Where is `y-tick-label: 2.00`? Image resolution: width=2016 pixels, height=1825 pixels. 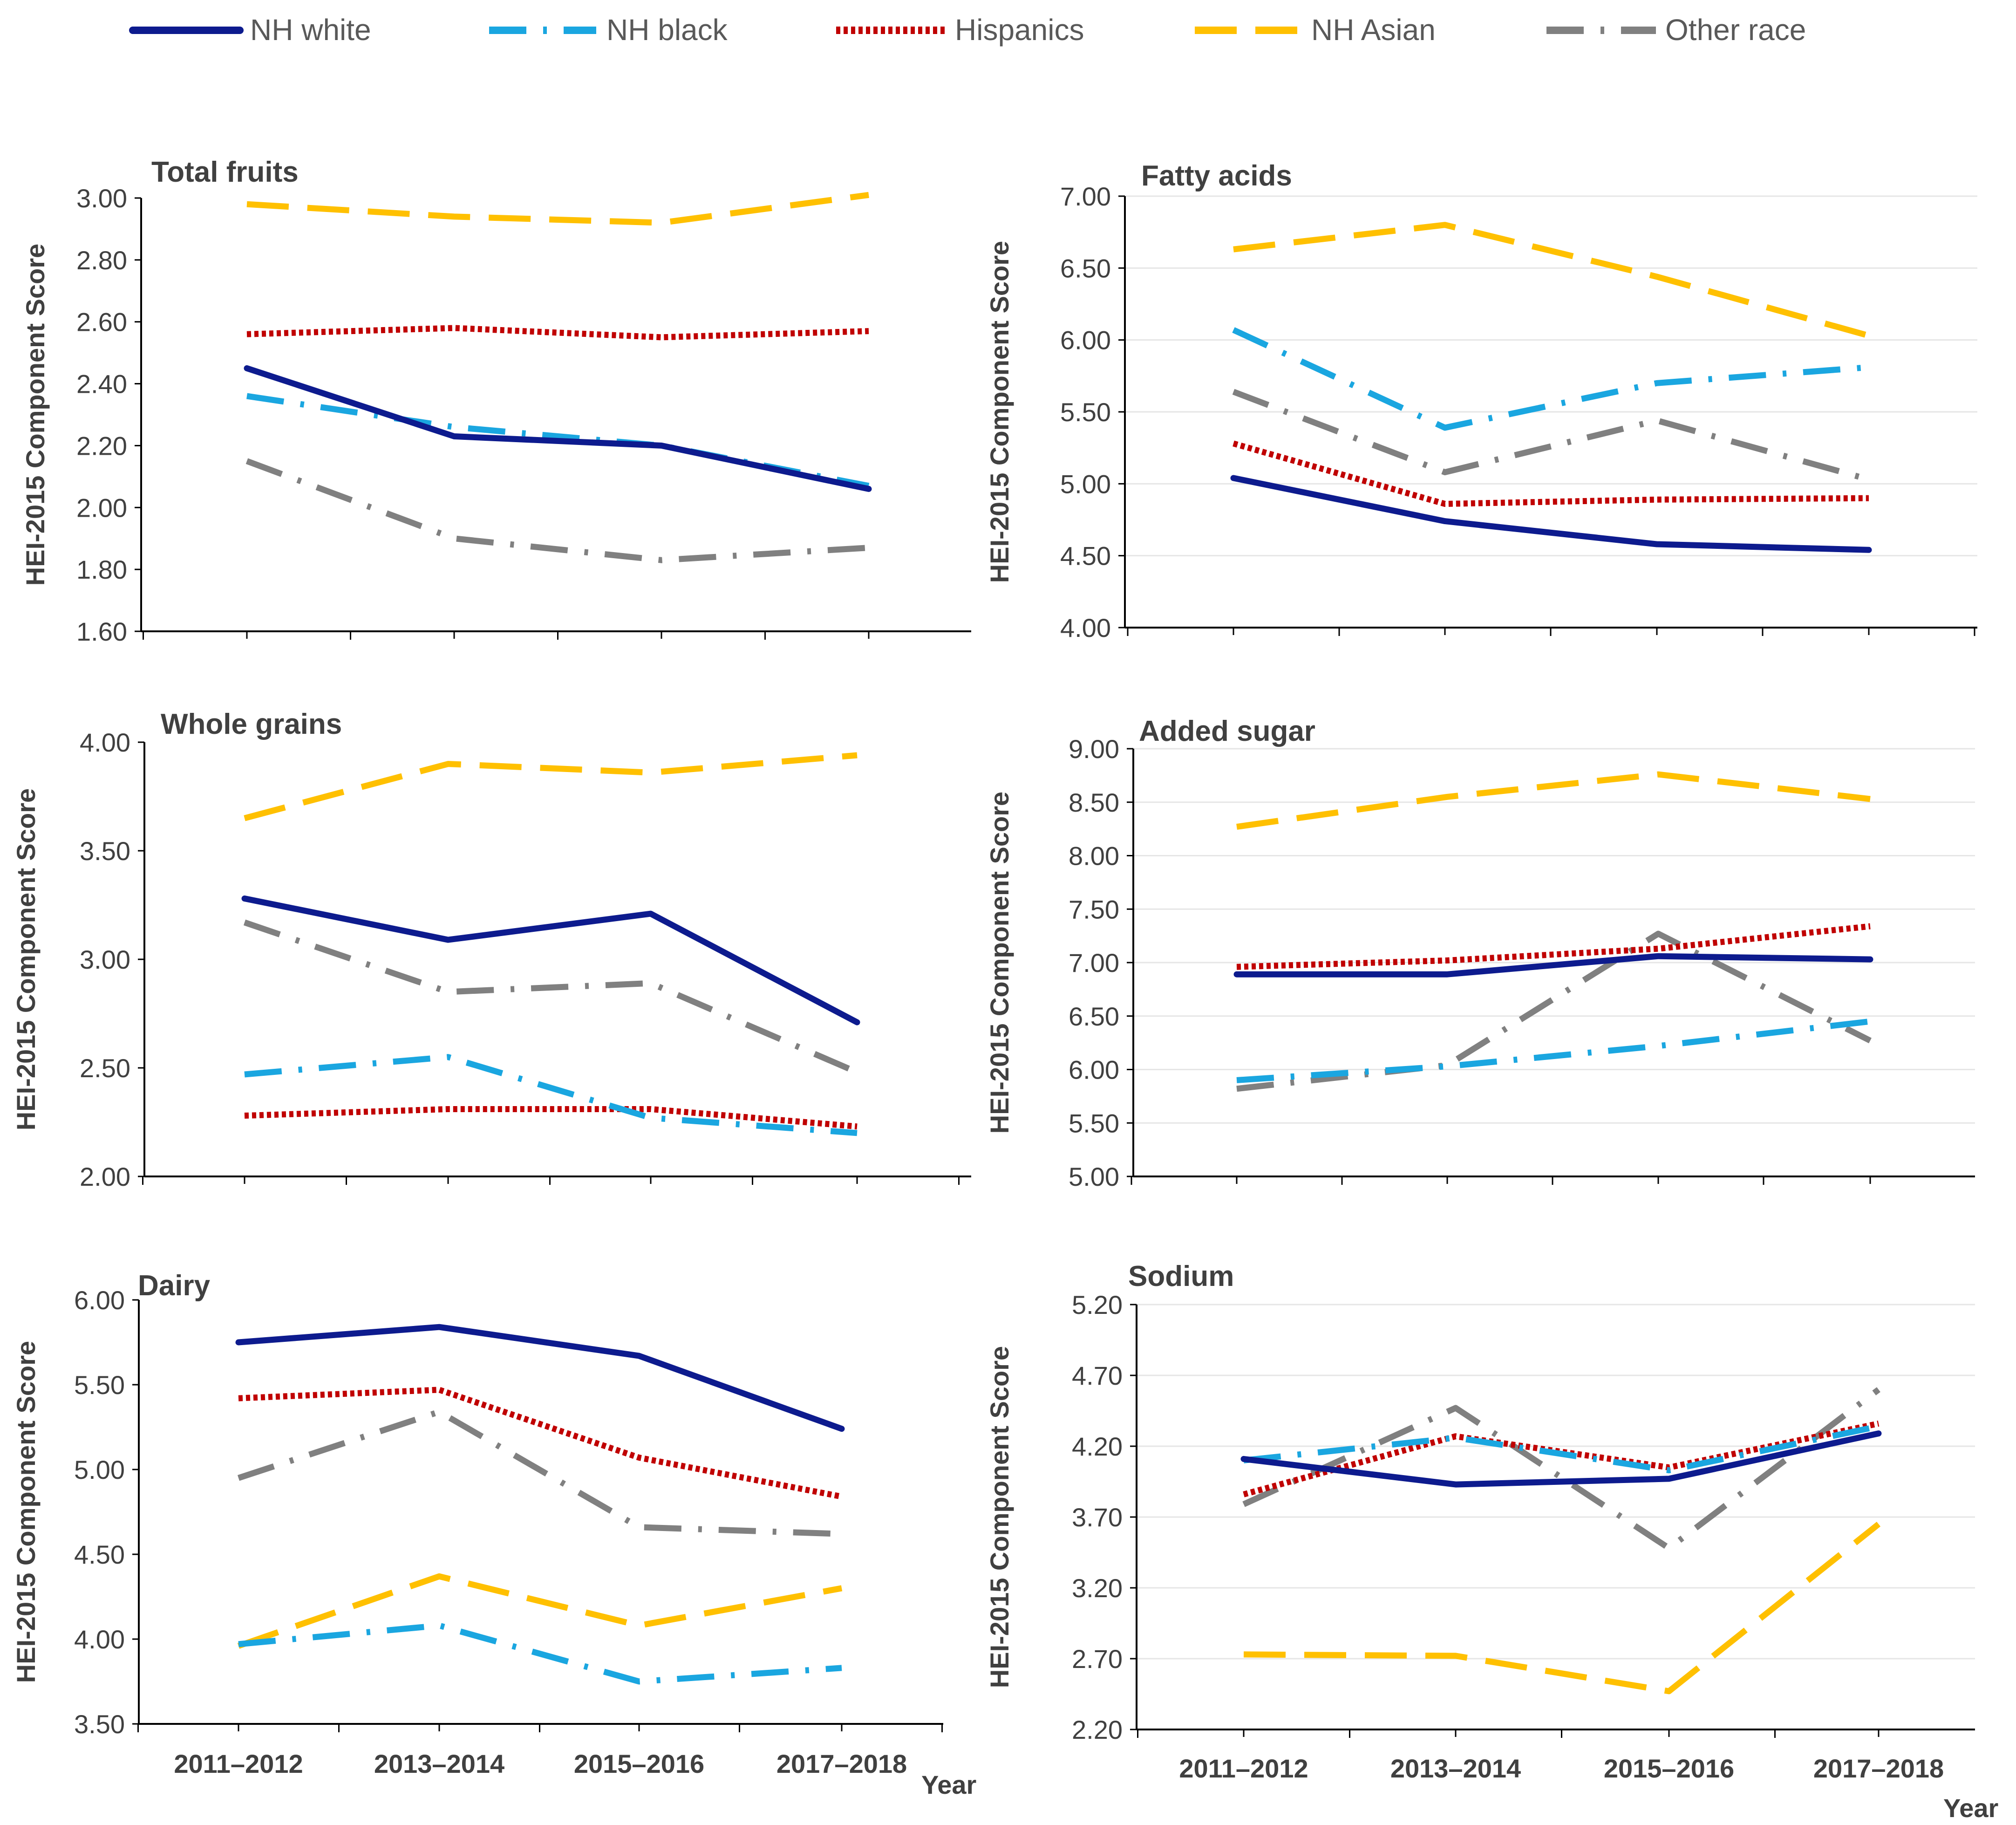 y-tick-label: 2.00 is located at coordinates (105, 1176).